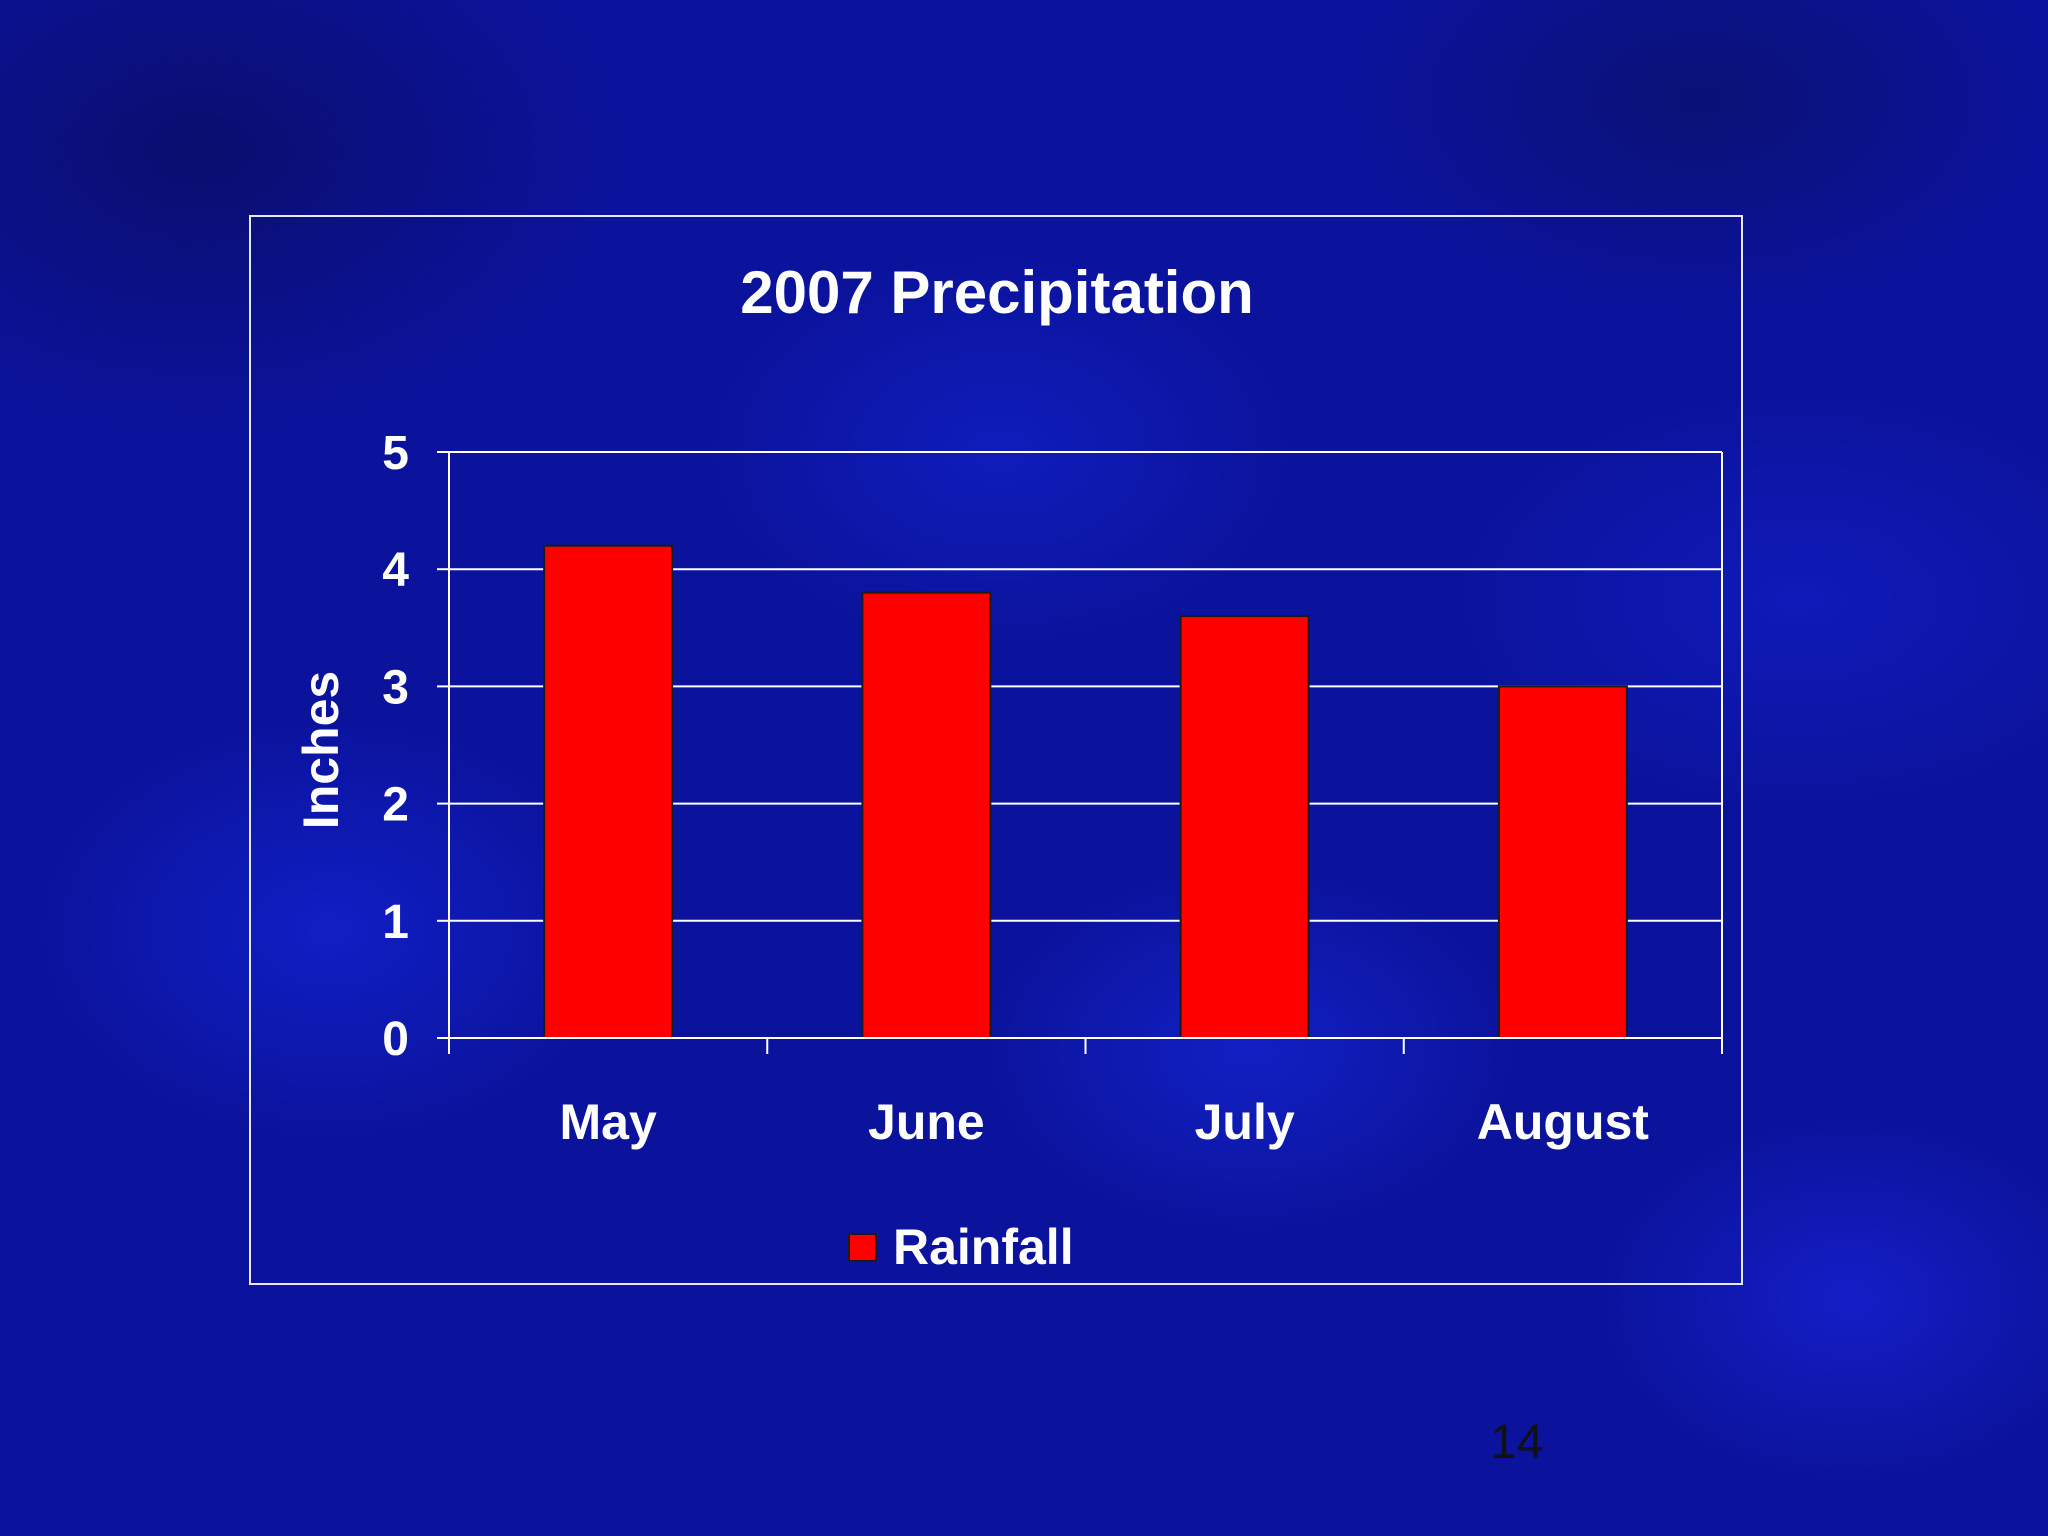 This screenshot has width=2048, height=1536. Describe the element at coordinates (926, 1122) in the screenshot. I see `x-tick-label-june: June` at that location.